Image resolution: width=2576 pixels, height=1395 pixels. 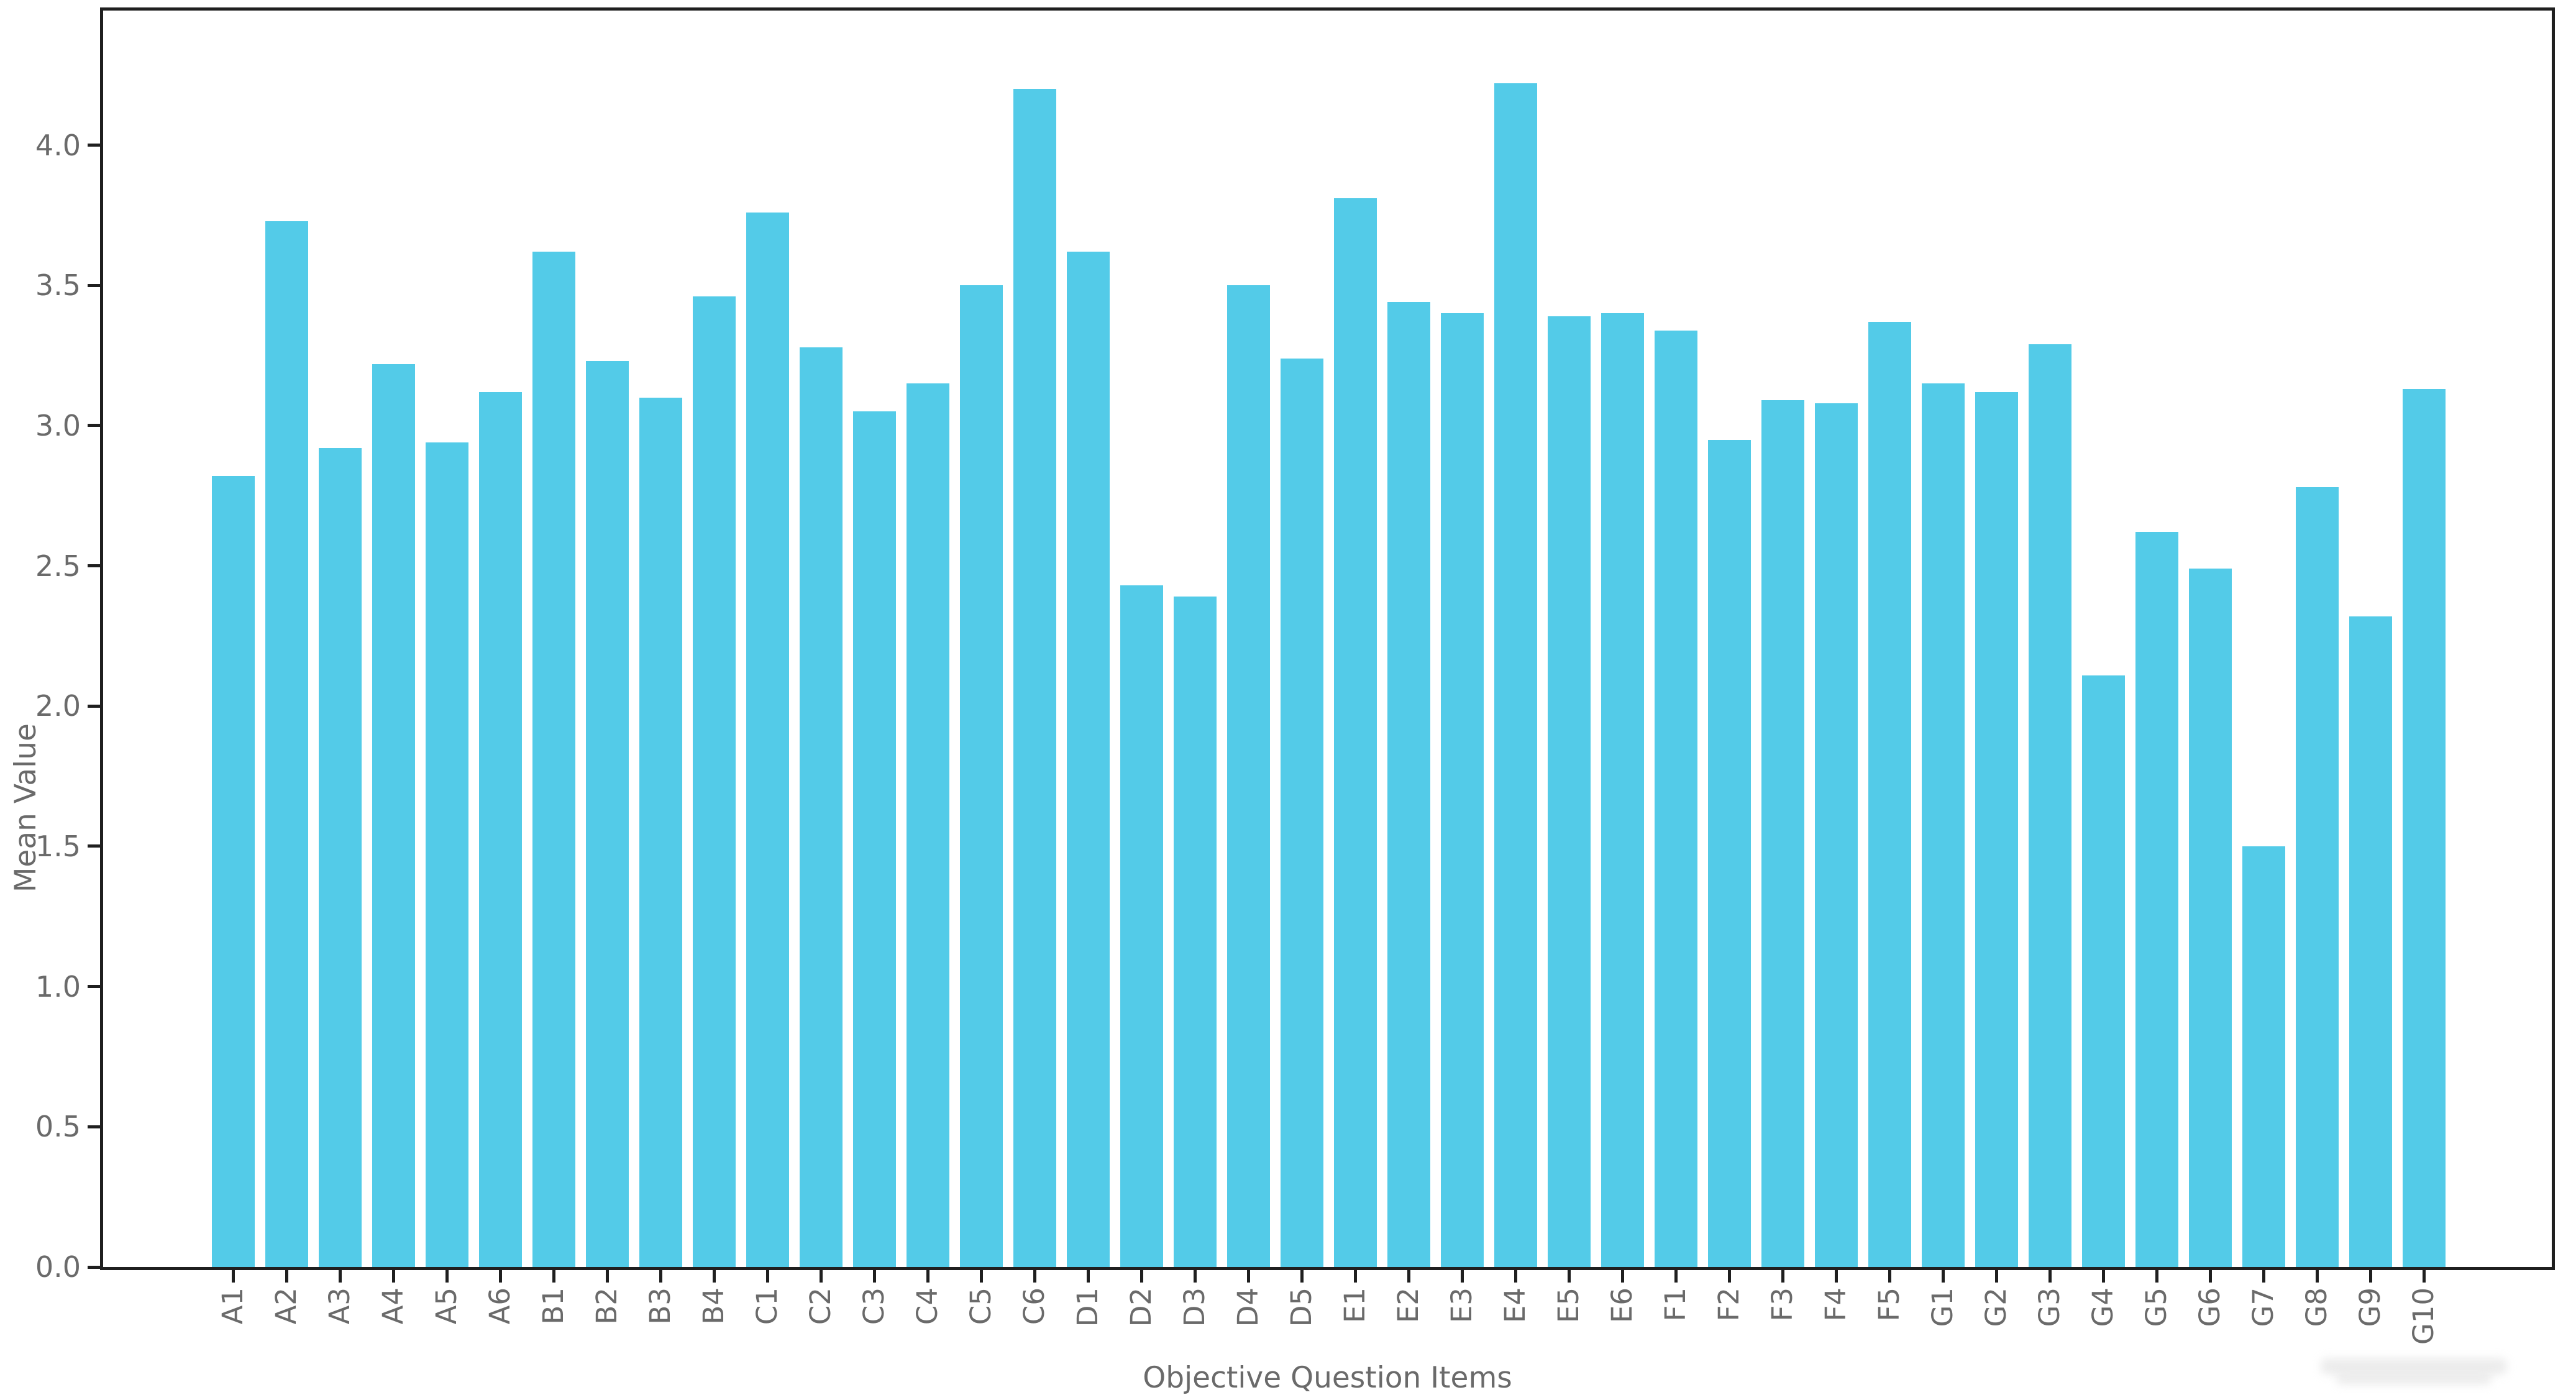 What do you see at coordinates (1088, 759) in the screenshot?
I see `bar-D1` at bounding box center [1088, 759].